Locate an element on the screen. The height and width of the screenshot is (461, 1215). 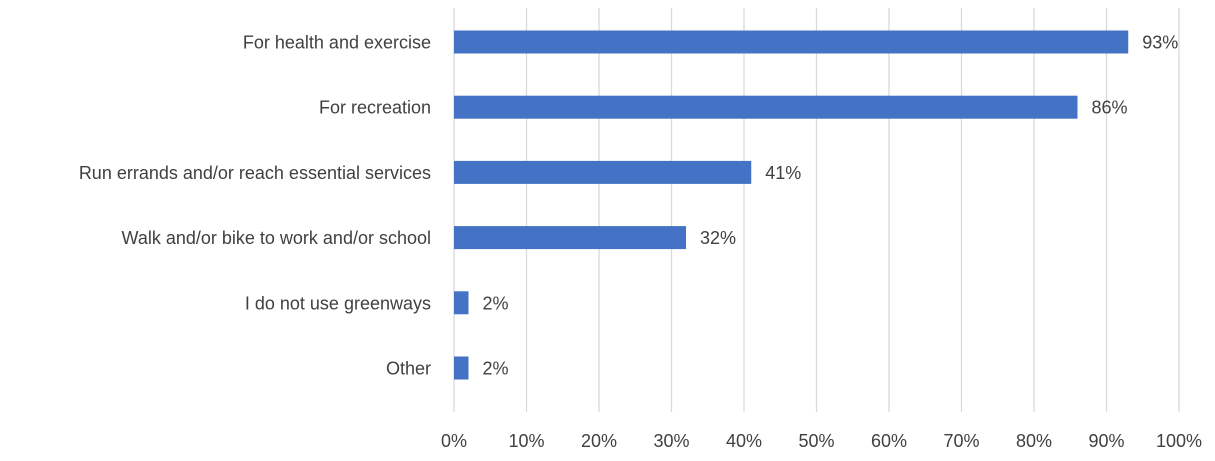
x-tick-label: 20% is located at coordinates (599, 441).